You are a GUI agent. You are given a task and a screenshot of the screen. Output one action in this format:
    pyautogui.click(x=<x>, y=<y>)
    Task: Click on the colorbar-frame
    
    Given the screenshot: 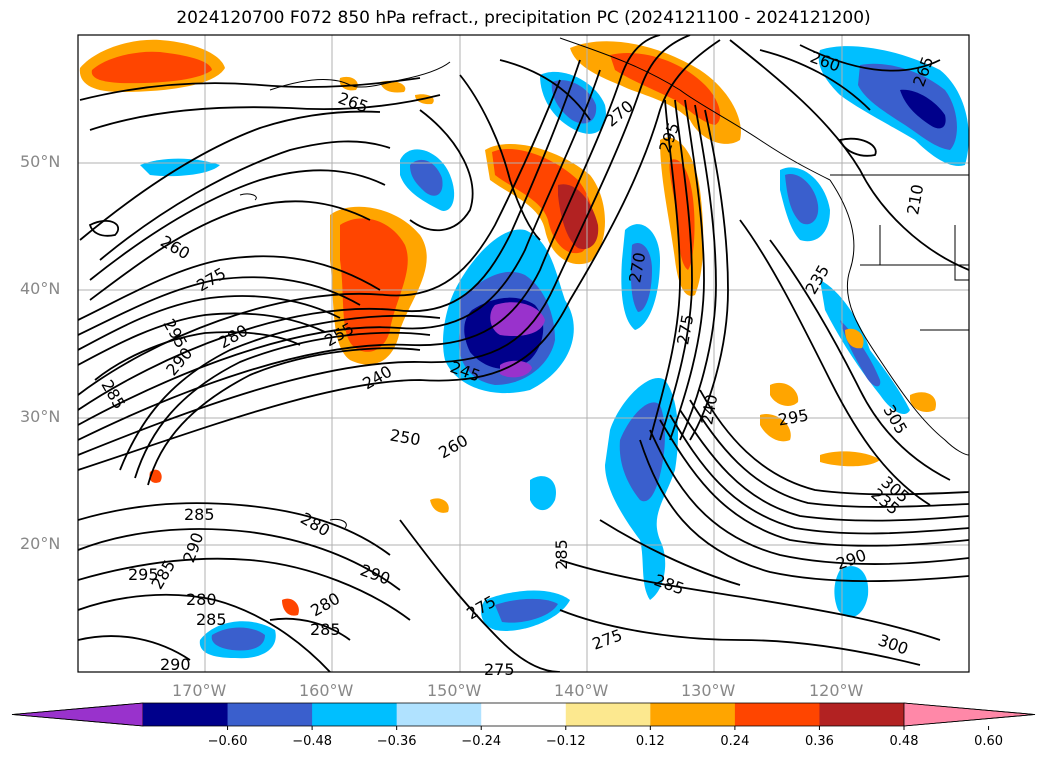 What is the action you would take?
    pyautogui.click(x=523, y=714)
    